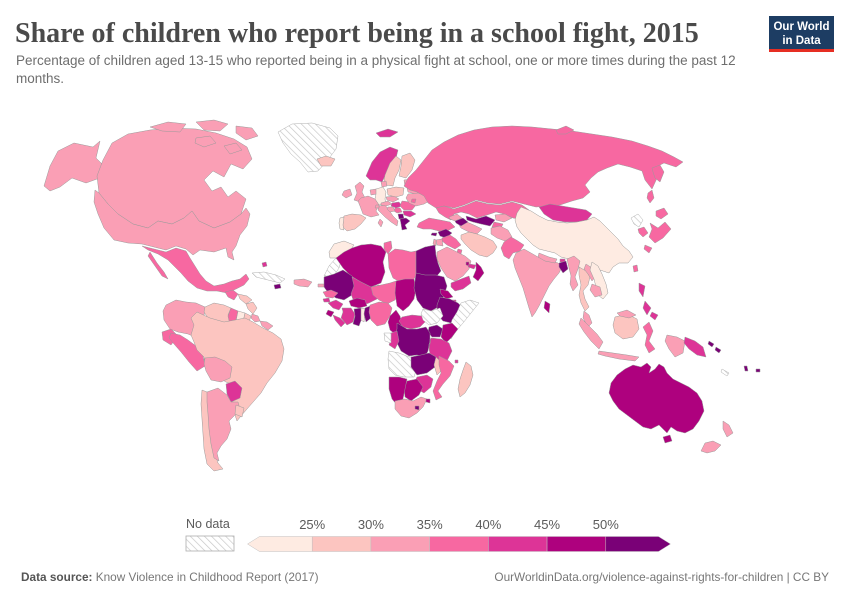 The width and height of the screenshot is (850, 600). I want to click on svg-text: 25%, so click(312, 524).